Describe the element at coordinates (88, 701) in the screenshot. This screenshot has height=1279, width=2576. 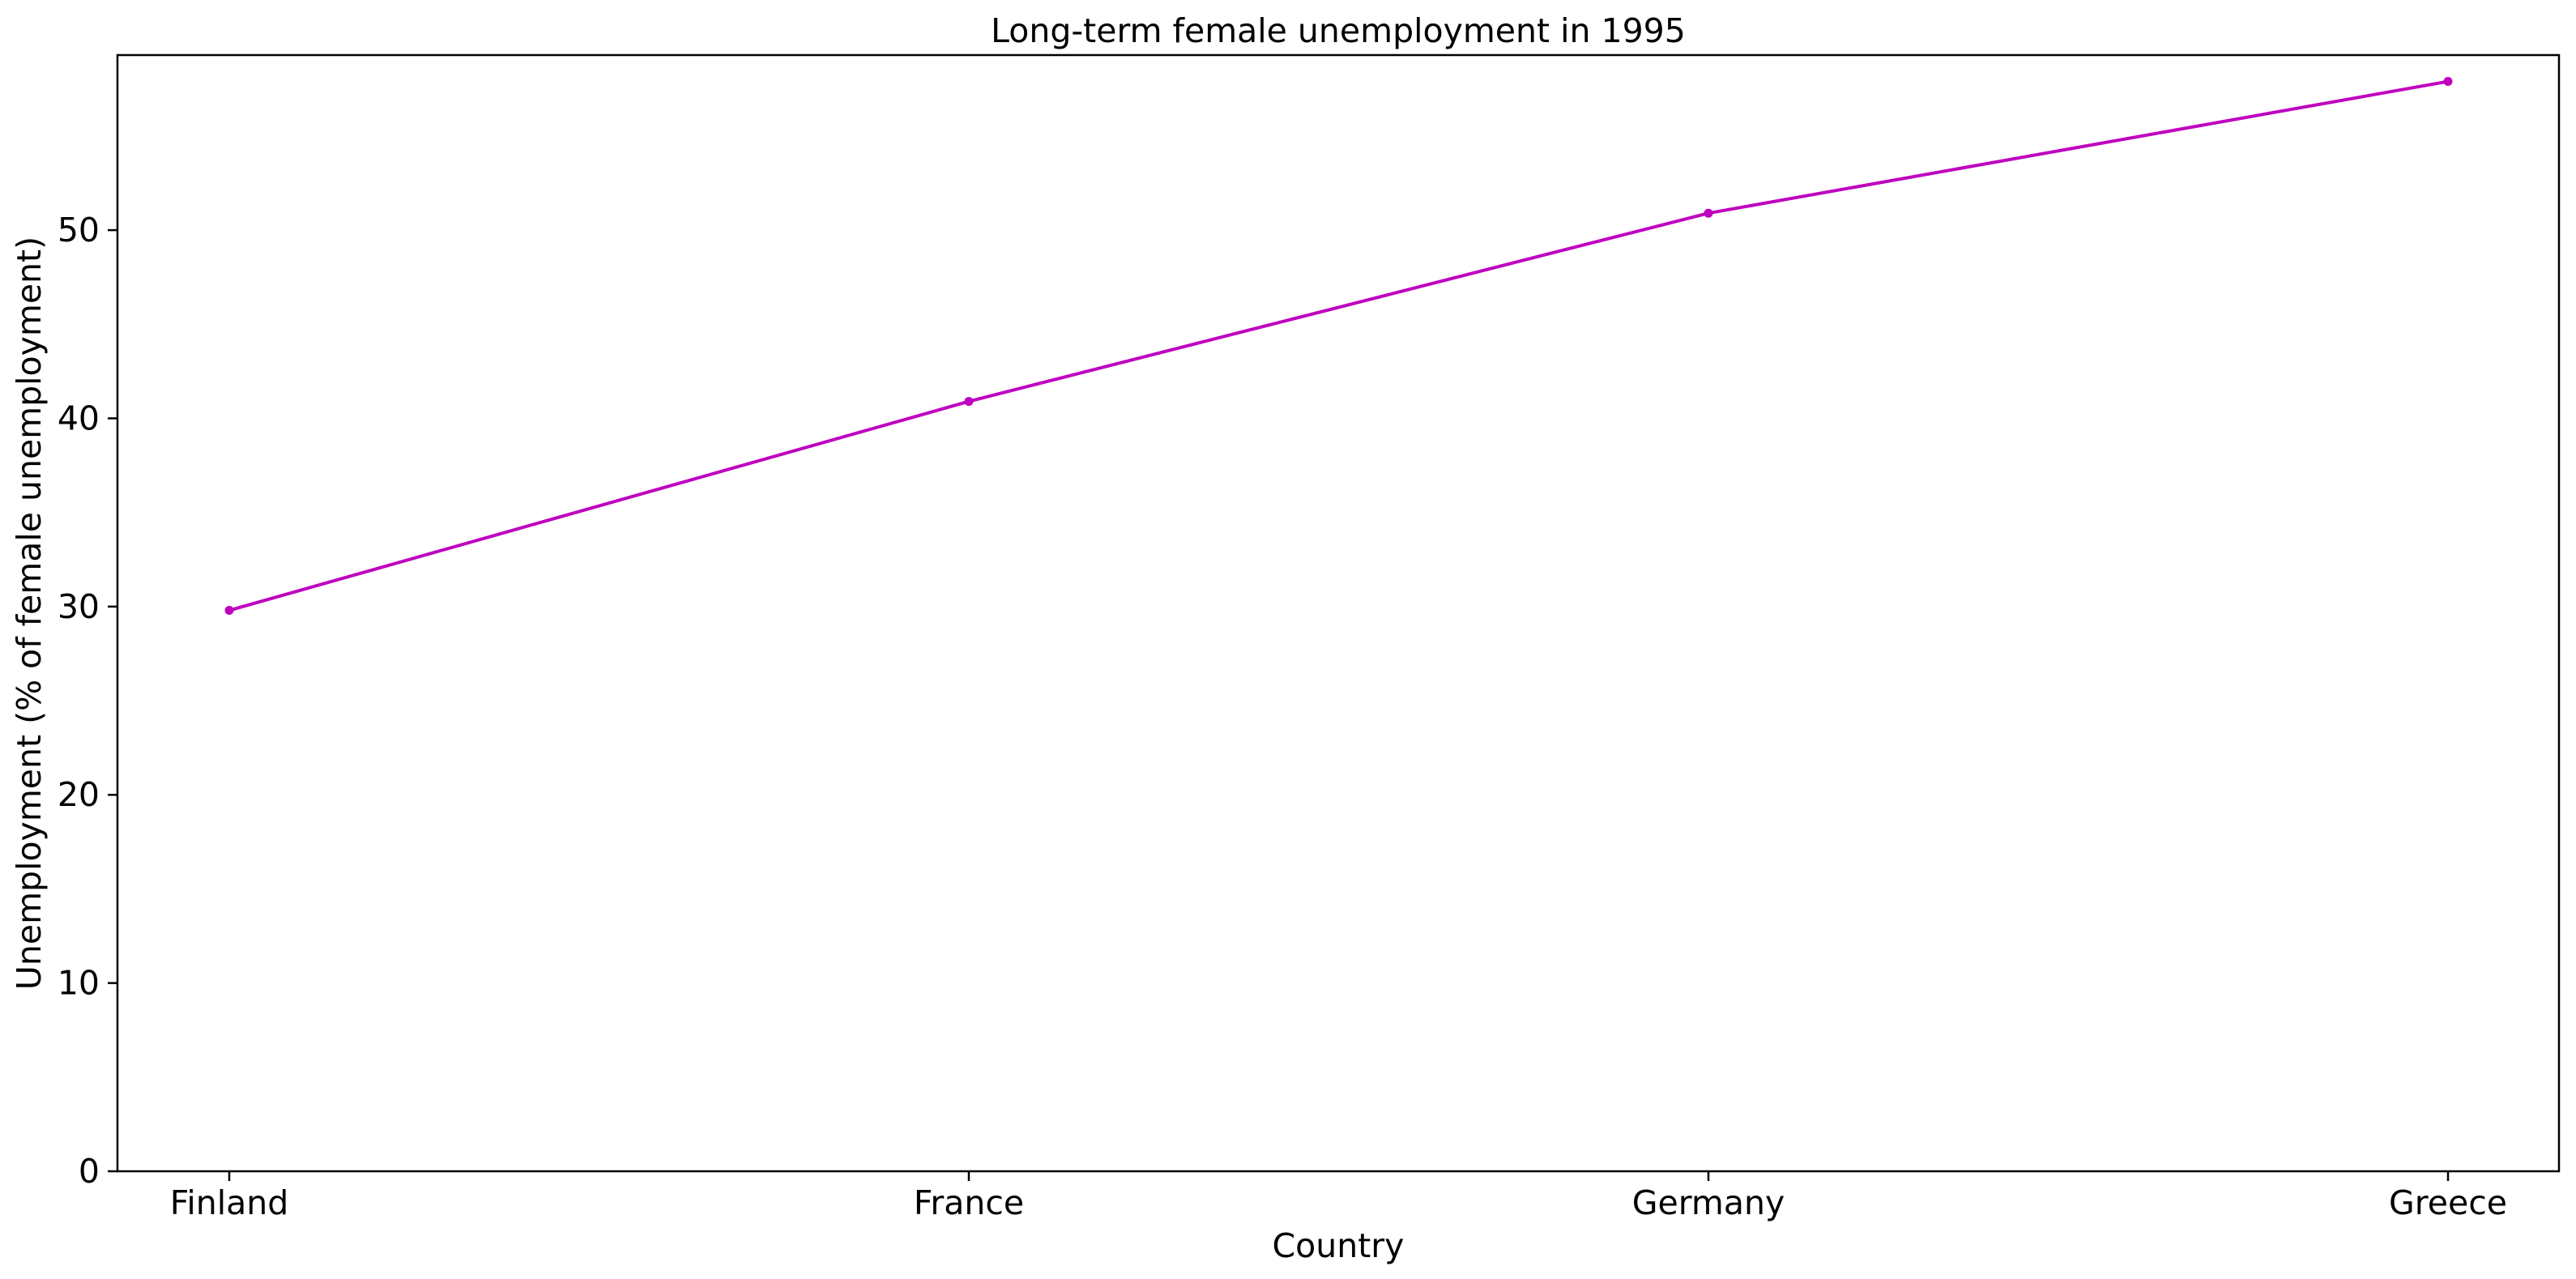
I see `y-axis: 0 10 20 30 40 50` at that location.